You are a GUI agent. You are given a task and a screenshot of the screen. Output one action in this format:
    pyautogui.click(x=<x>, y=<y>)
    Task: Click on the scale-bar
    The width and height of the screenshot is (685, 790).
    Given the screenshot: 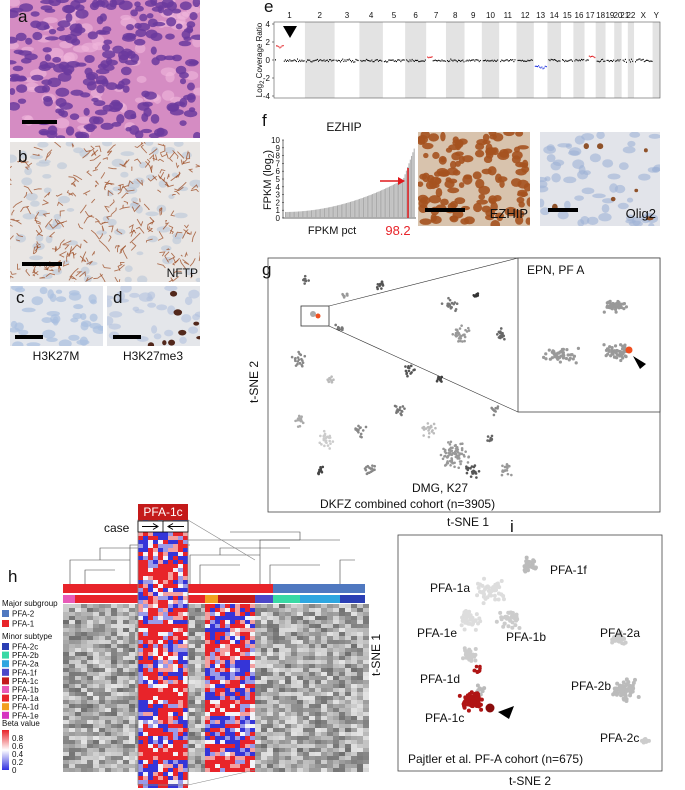 What is the action you would take?
    pyautogui.click(x=29, y=337)
    